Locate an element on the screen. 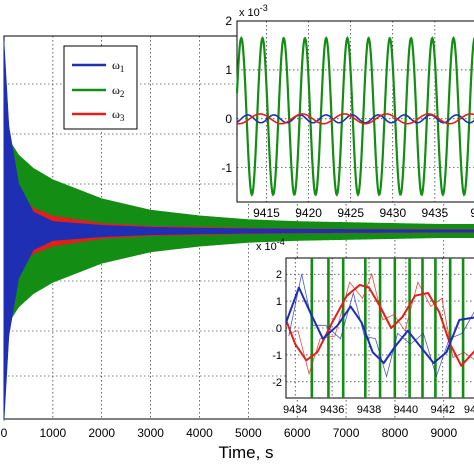 This screenshot has width=474, height=474. main-x-tick-label: 5000 is located at coordinates (248, 433).